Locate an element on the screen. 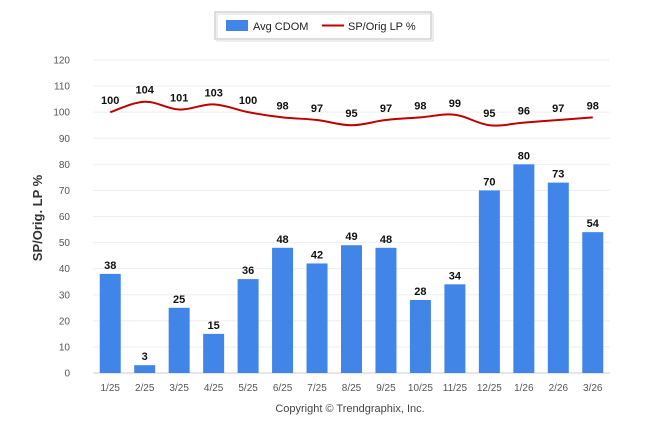 The image size is (646, 434). y-tick-label: 120 is located at coordinates (61, 61).